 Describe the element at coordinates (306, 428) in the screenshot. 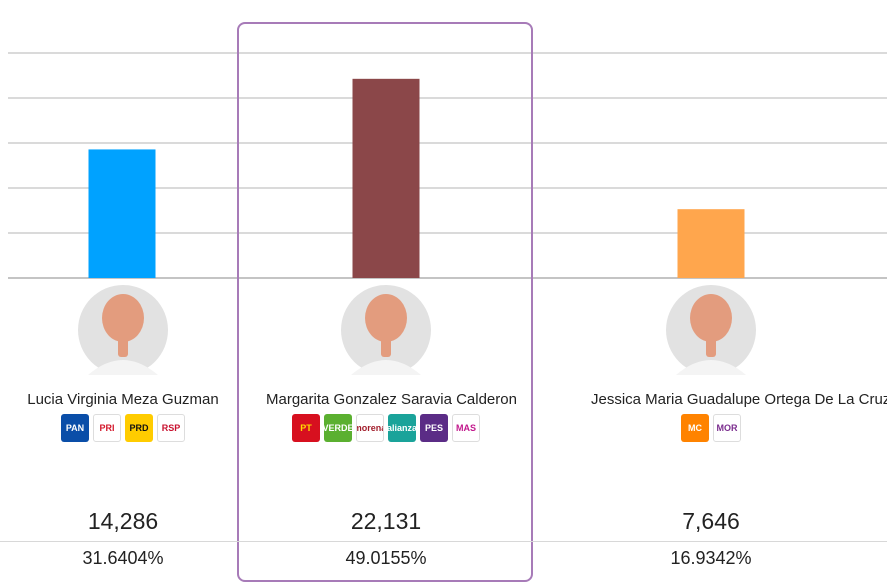

I see `party-logo-pt-icon: PT` at that location.